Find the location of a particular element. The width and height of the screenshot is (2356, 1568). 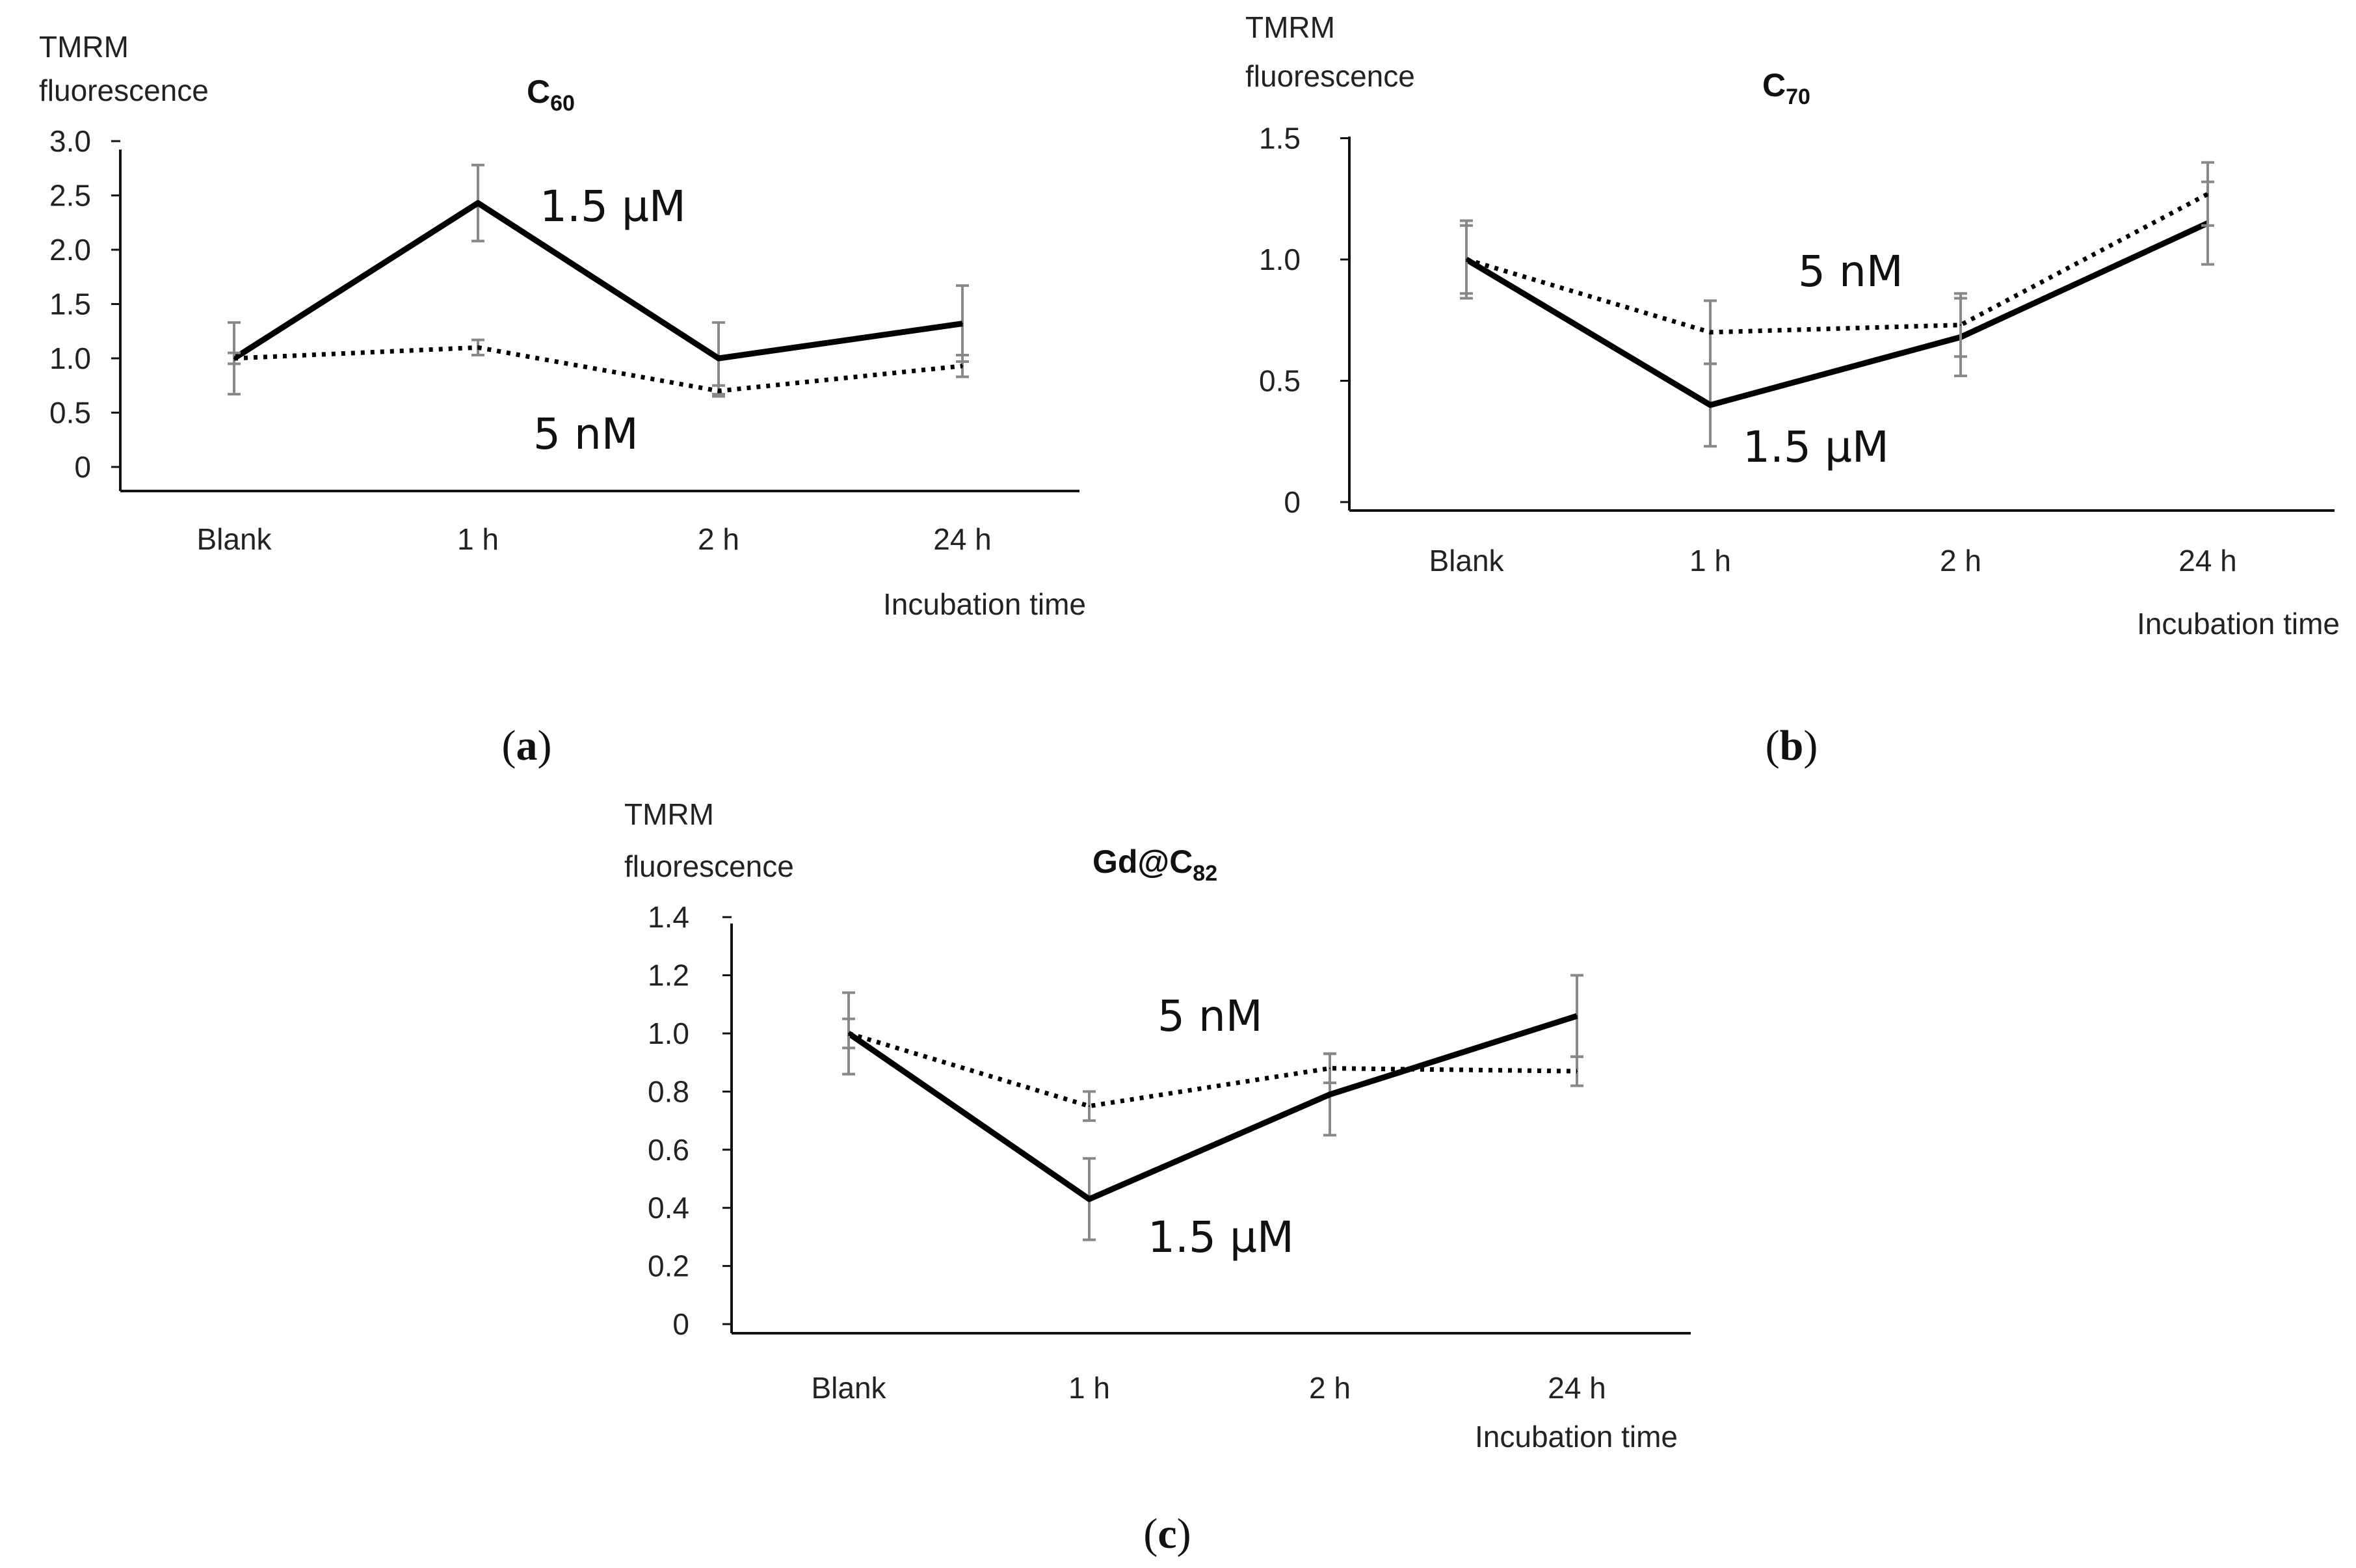

chart-title: Gd@C82 is located at coordinates (1154, 865).